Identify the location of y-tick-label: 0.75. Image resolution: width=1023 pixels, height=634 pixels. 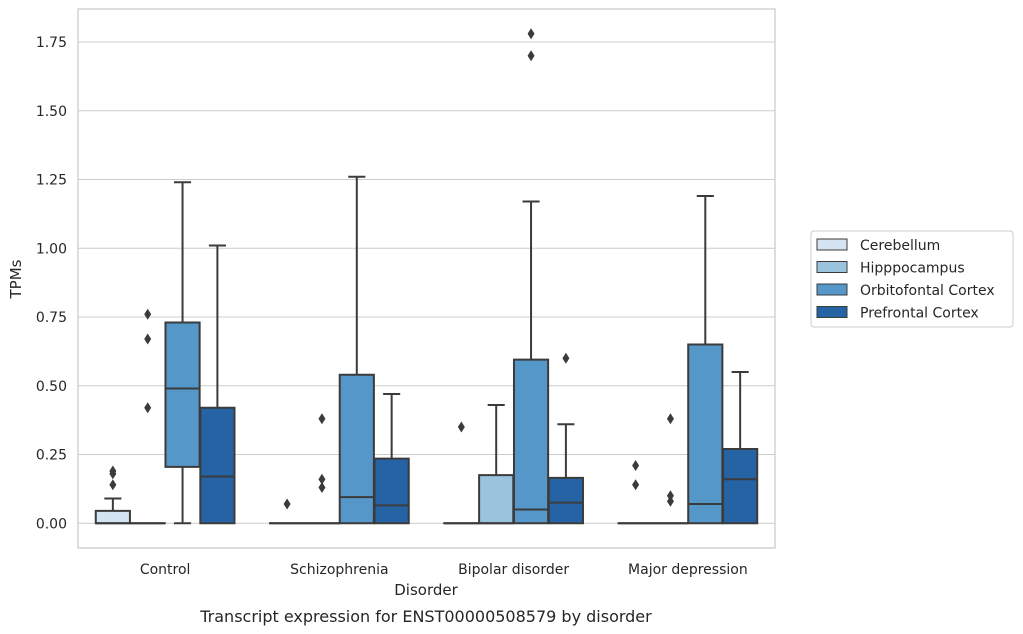
(51, 318).